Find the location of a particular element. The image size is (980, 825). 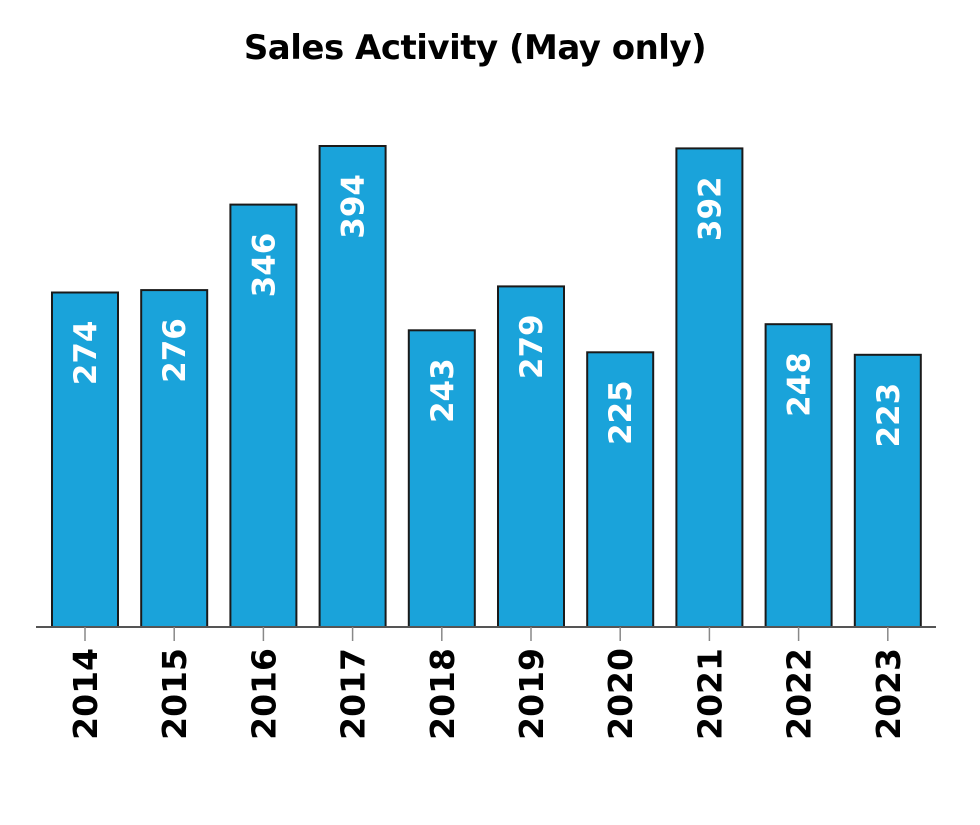

bar-2015 is located at coordinates (174, 458).